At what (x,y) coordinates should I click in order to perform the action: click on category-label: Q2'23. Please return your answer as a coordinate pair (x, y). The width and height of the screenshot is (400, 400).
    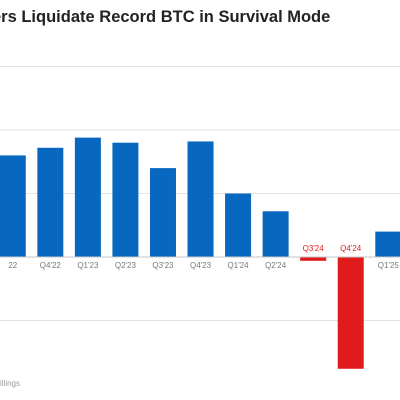
    Looking at the image, I should click on (126, 265).